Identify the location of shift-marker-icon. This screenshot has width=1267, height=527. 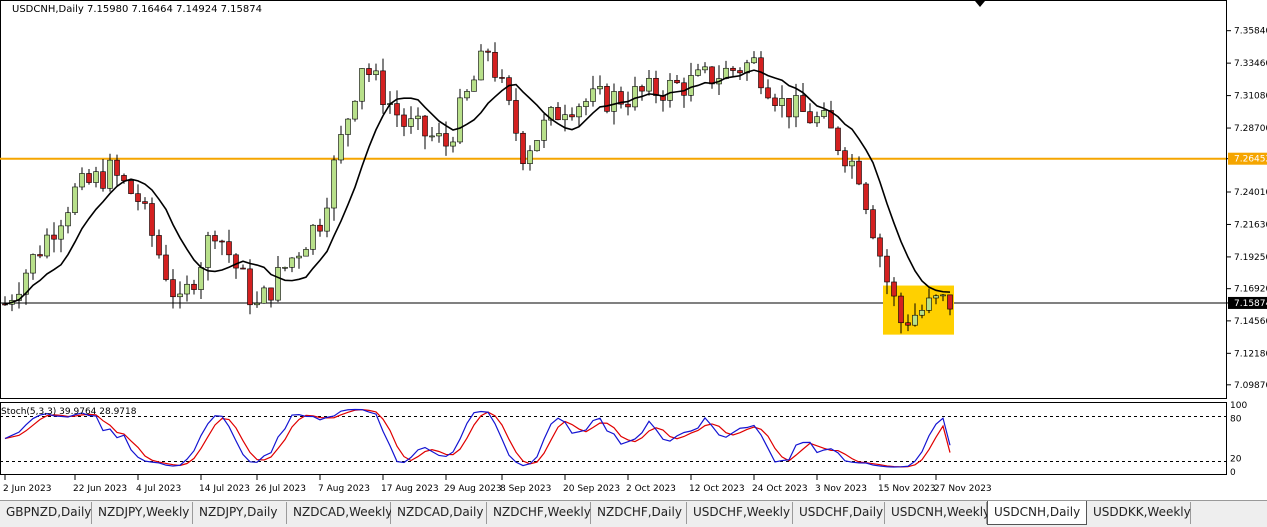
(980, 4).